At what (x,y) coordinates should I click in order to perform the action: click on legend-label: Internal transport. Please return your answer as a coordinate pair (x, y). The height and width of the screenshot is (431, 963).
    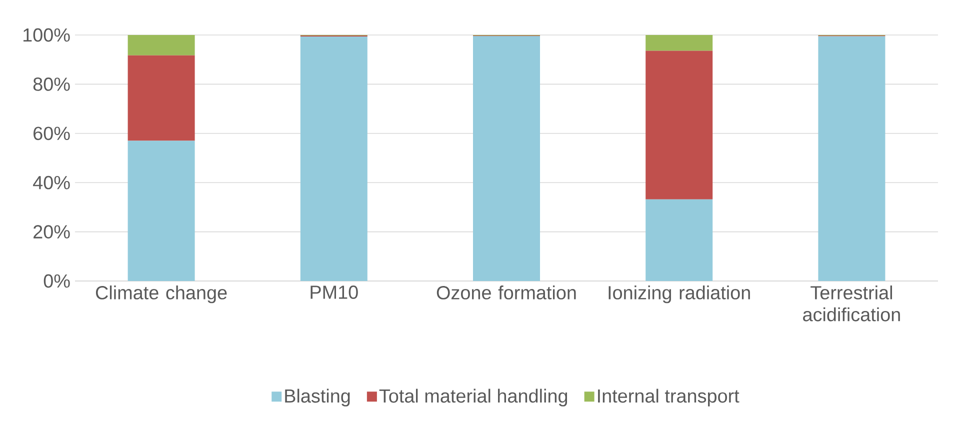
    Looking at the image, I should click on (669, 397).